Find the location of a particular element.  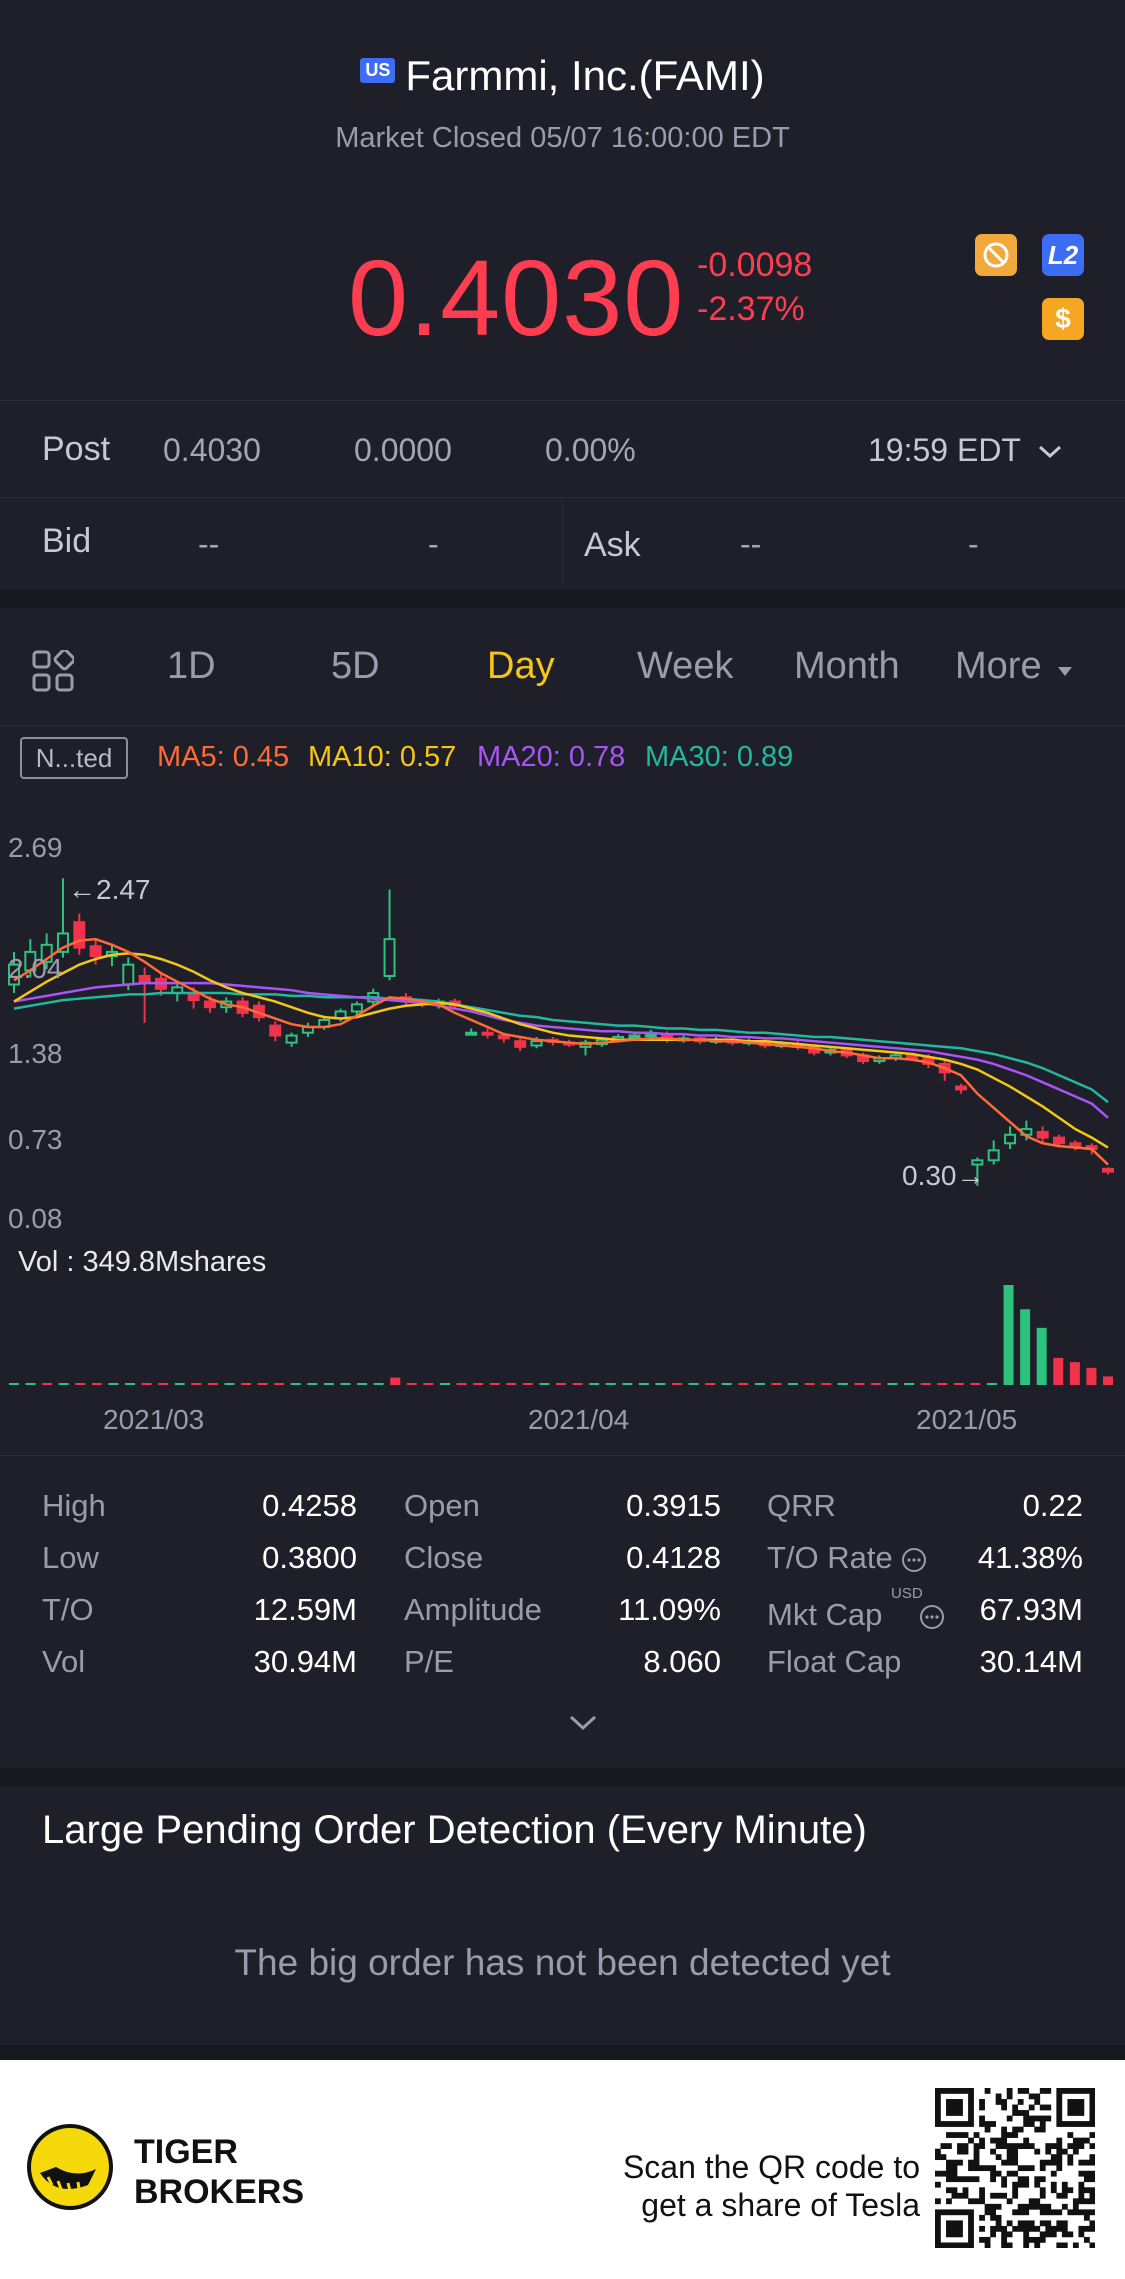

stock-title: Farmmi, Inc.(FAMI) is located at coordinates (585, 75).